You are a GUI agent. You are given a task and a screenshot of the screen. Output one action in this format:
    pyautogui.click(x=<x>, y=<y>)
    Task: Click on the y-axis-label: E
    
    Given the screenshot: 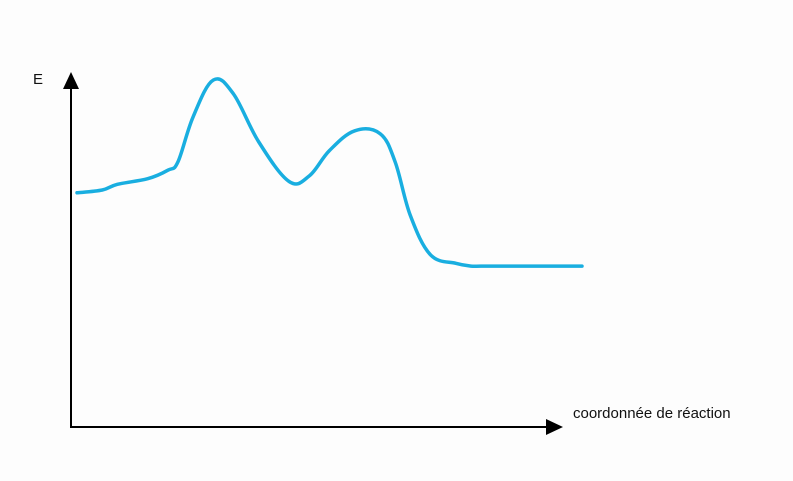 What is the action you would take?
    pyautogui.click(x=38, y=79)
    